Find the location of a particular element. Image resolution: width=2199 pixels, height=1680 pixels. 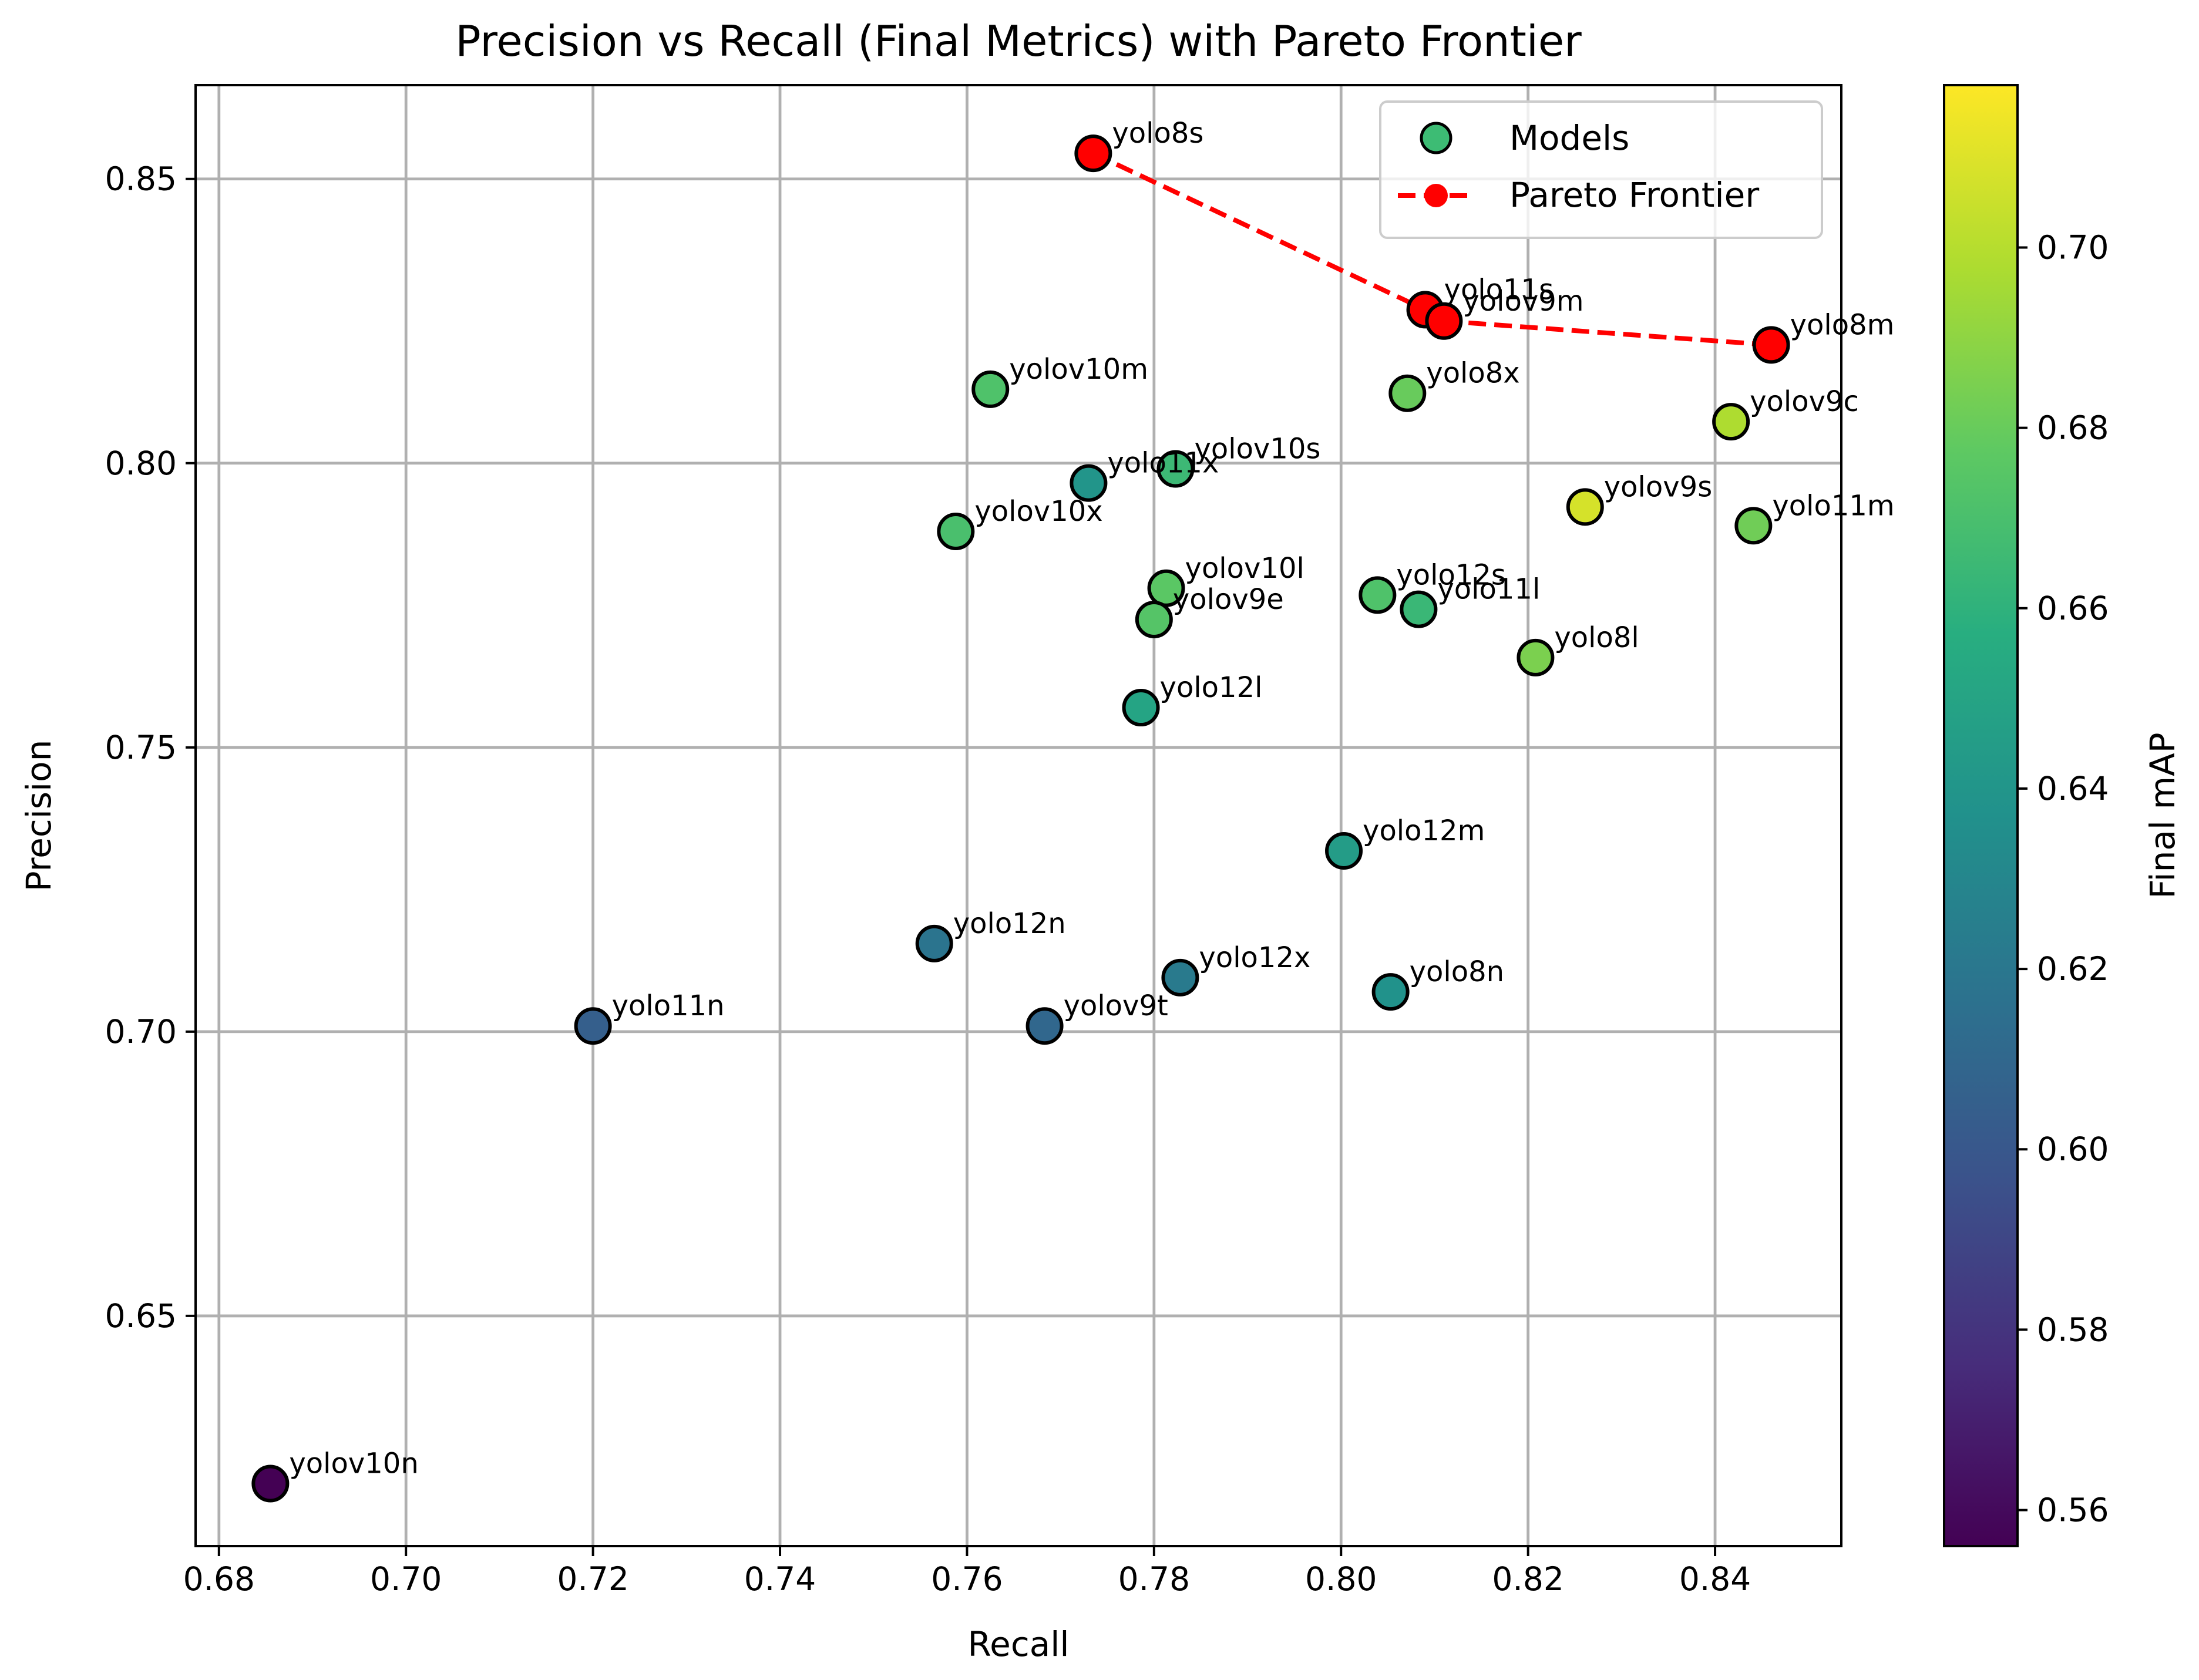

model-point-yolo8x is located at coordinates (1407, 393).